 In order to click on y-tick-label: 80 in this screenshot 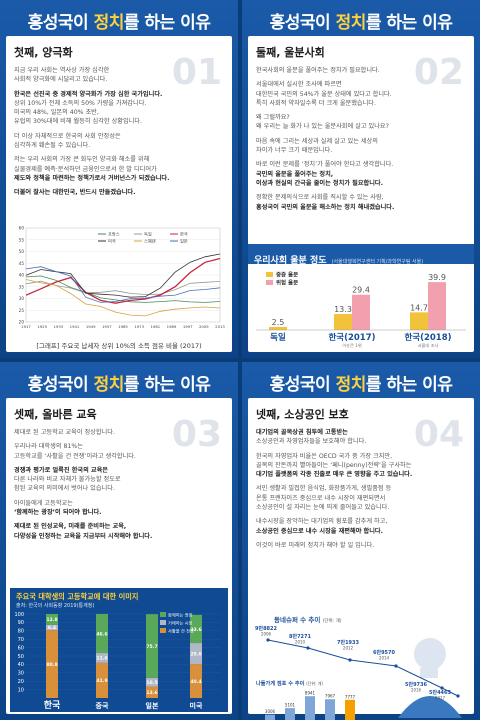, I will do `click(21, 632)`.